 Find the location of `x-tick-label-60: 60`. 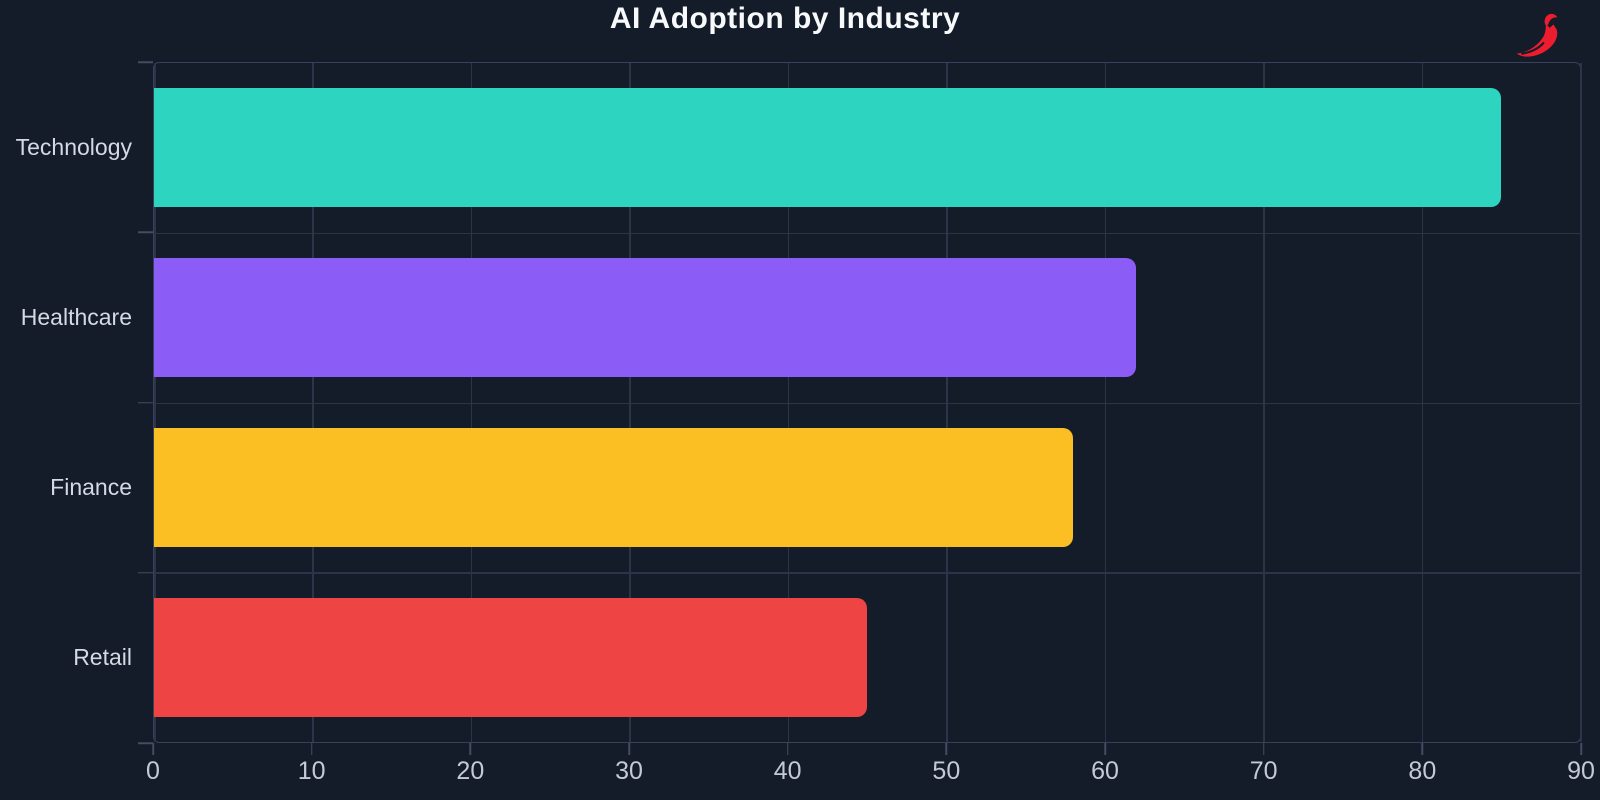

x-tick-label-60: 60 is located at coordinates (1105, 771).